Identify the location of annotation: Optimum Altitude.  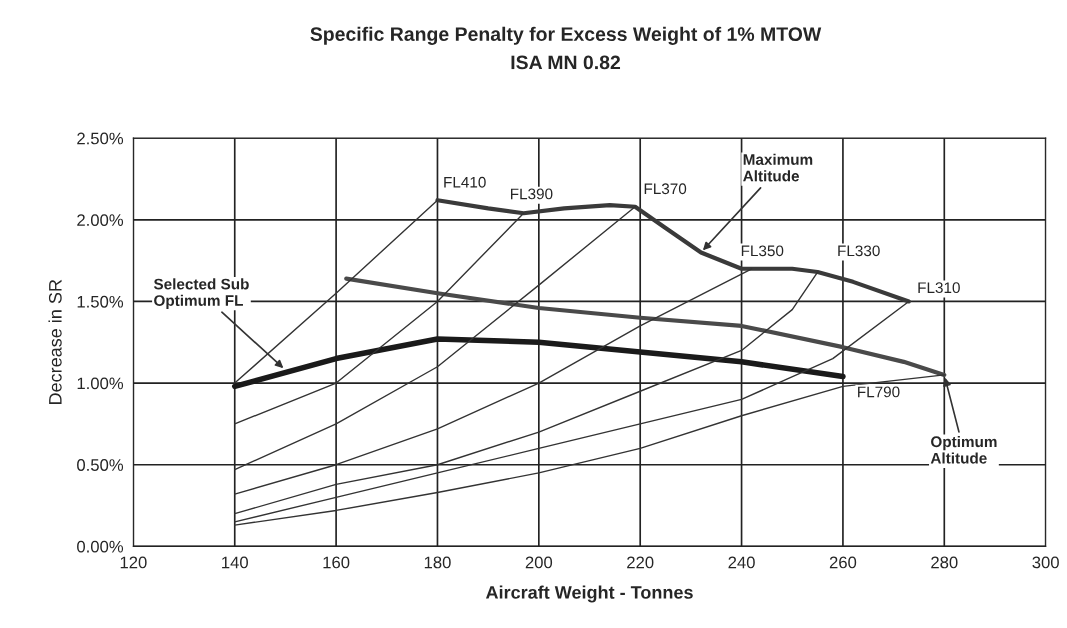
(963, 449).